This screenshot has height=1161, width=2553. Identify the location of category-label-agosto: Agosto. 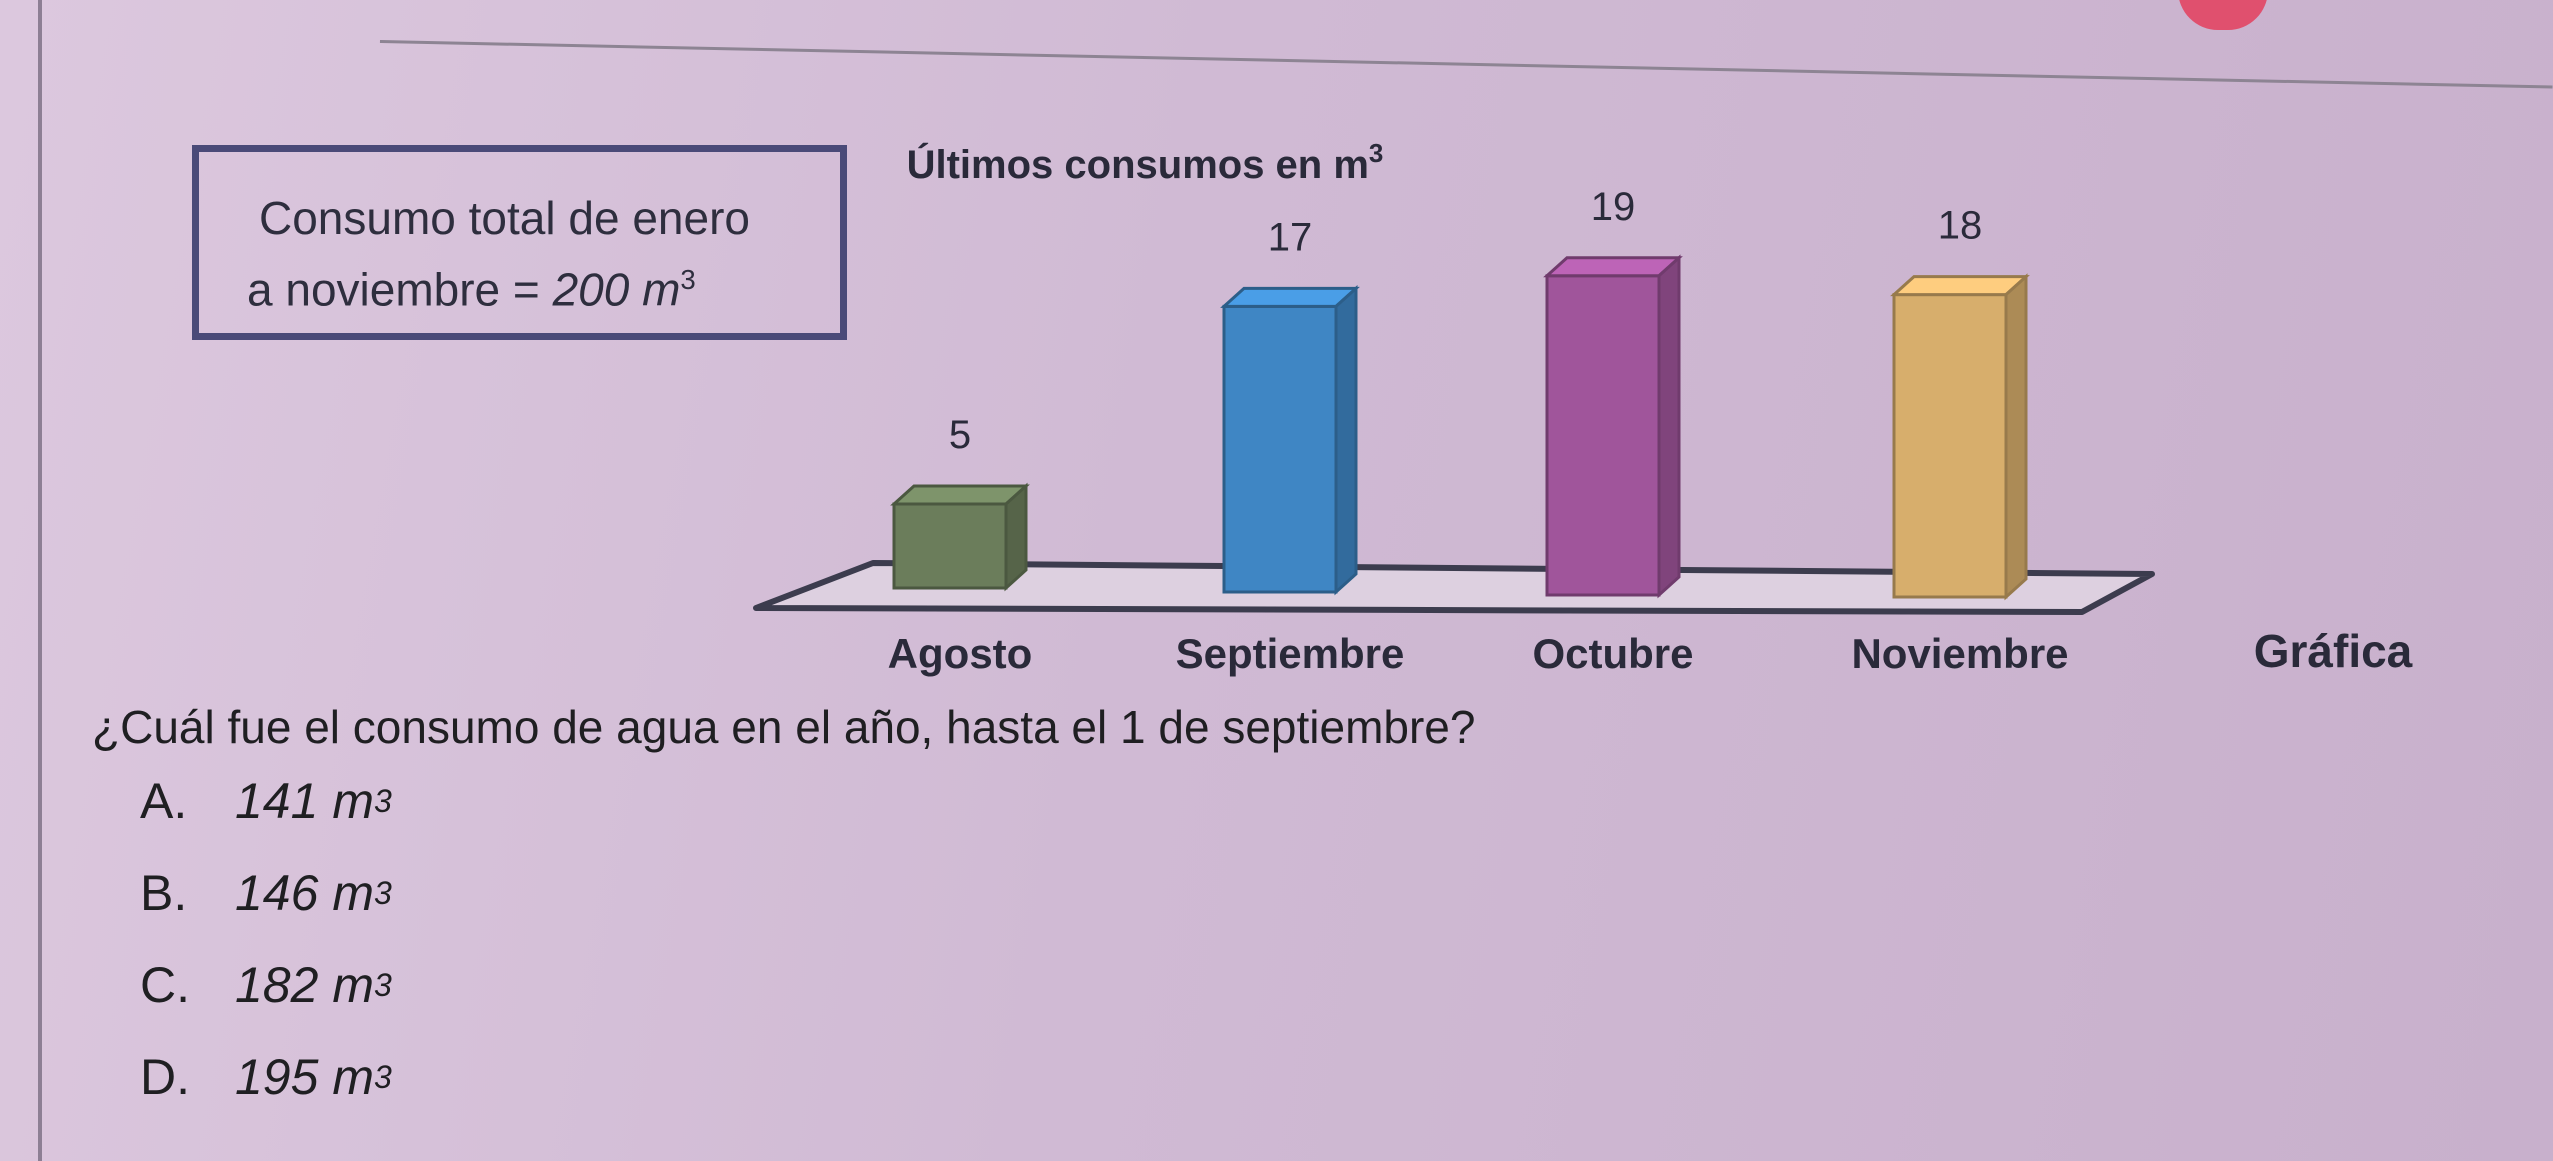
(960, 653).